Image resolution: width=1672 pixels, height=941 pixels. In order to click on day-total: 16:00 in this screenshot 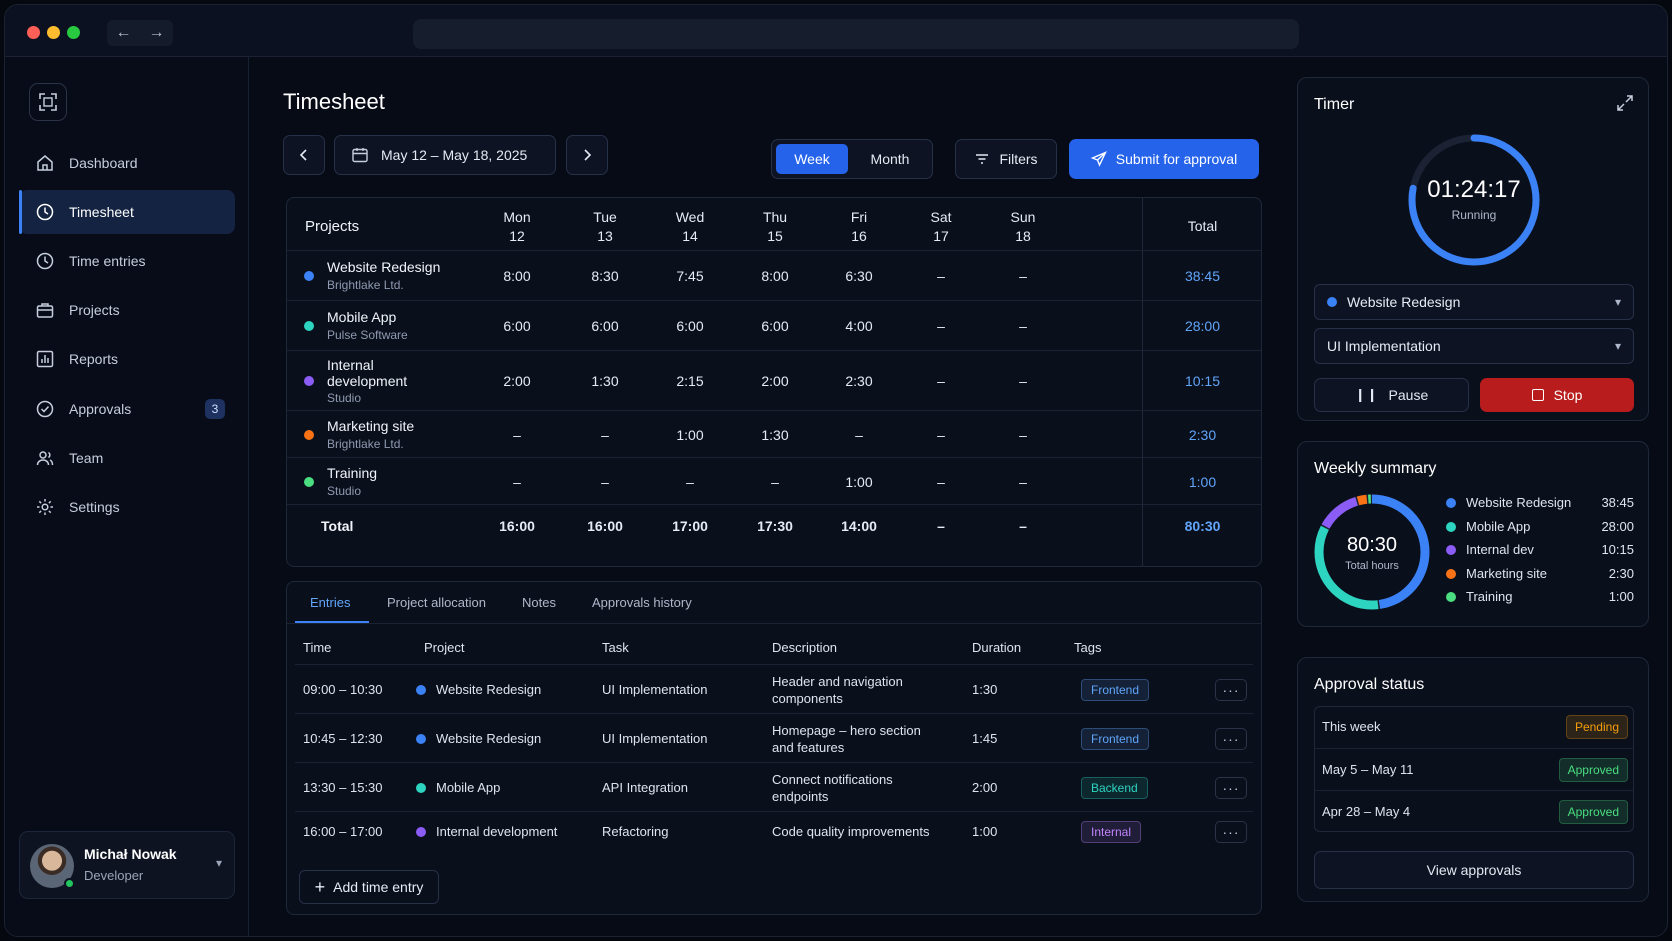, I will do `click(517, 526)`.